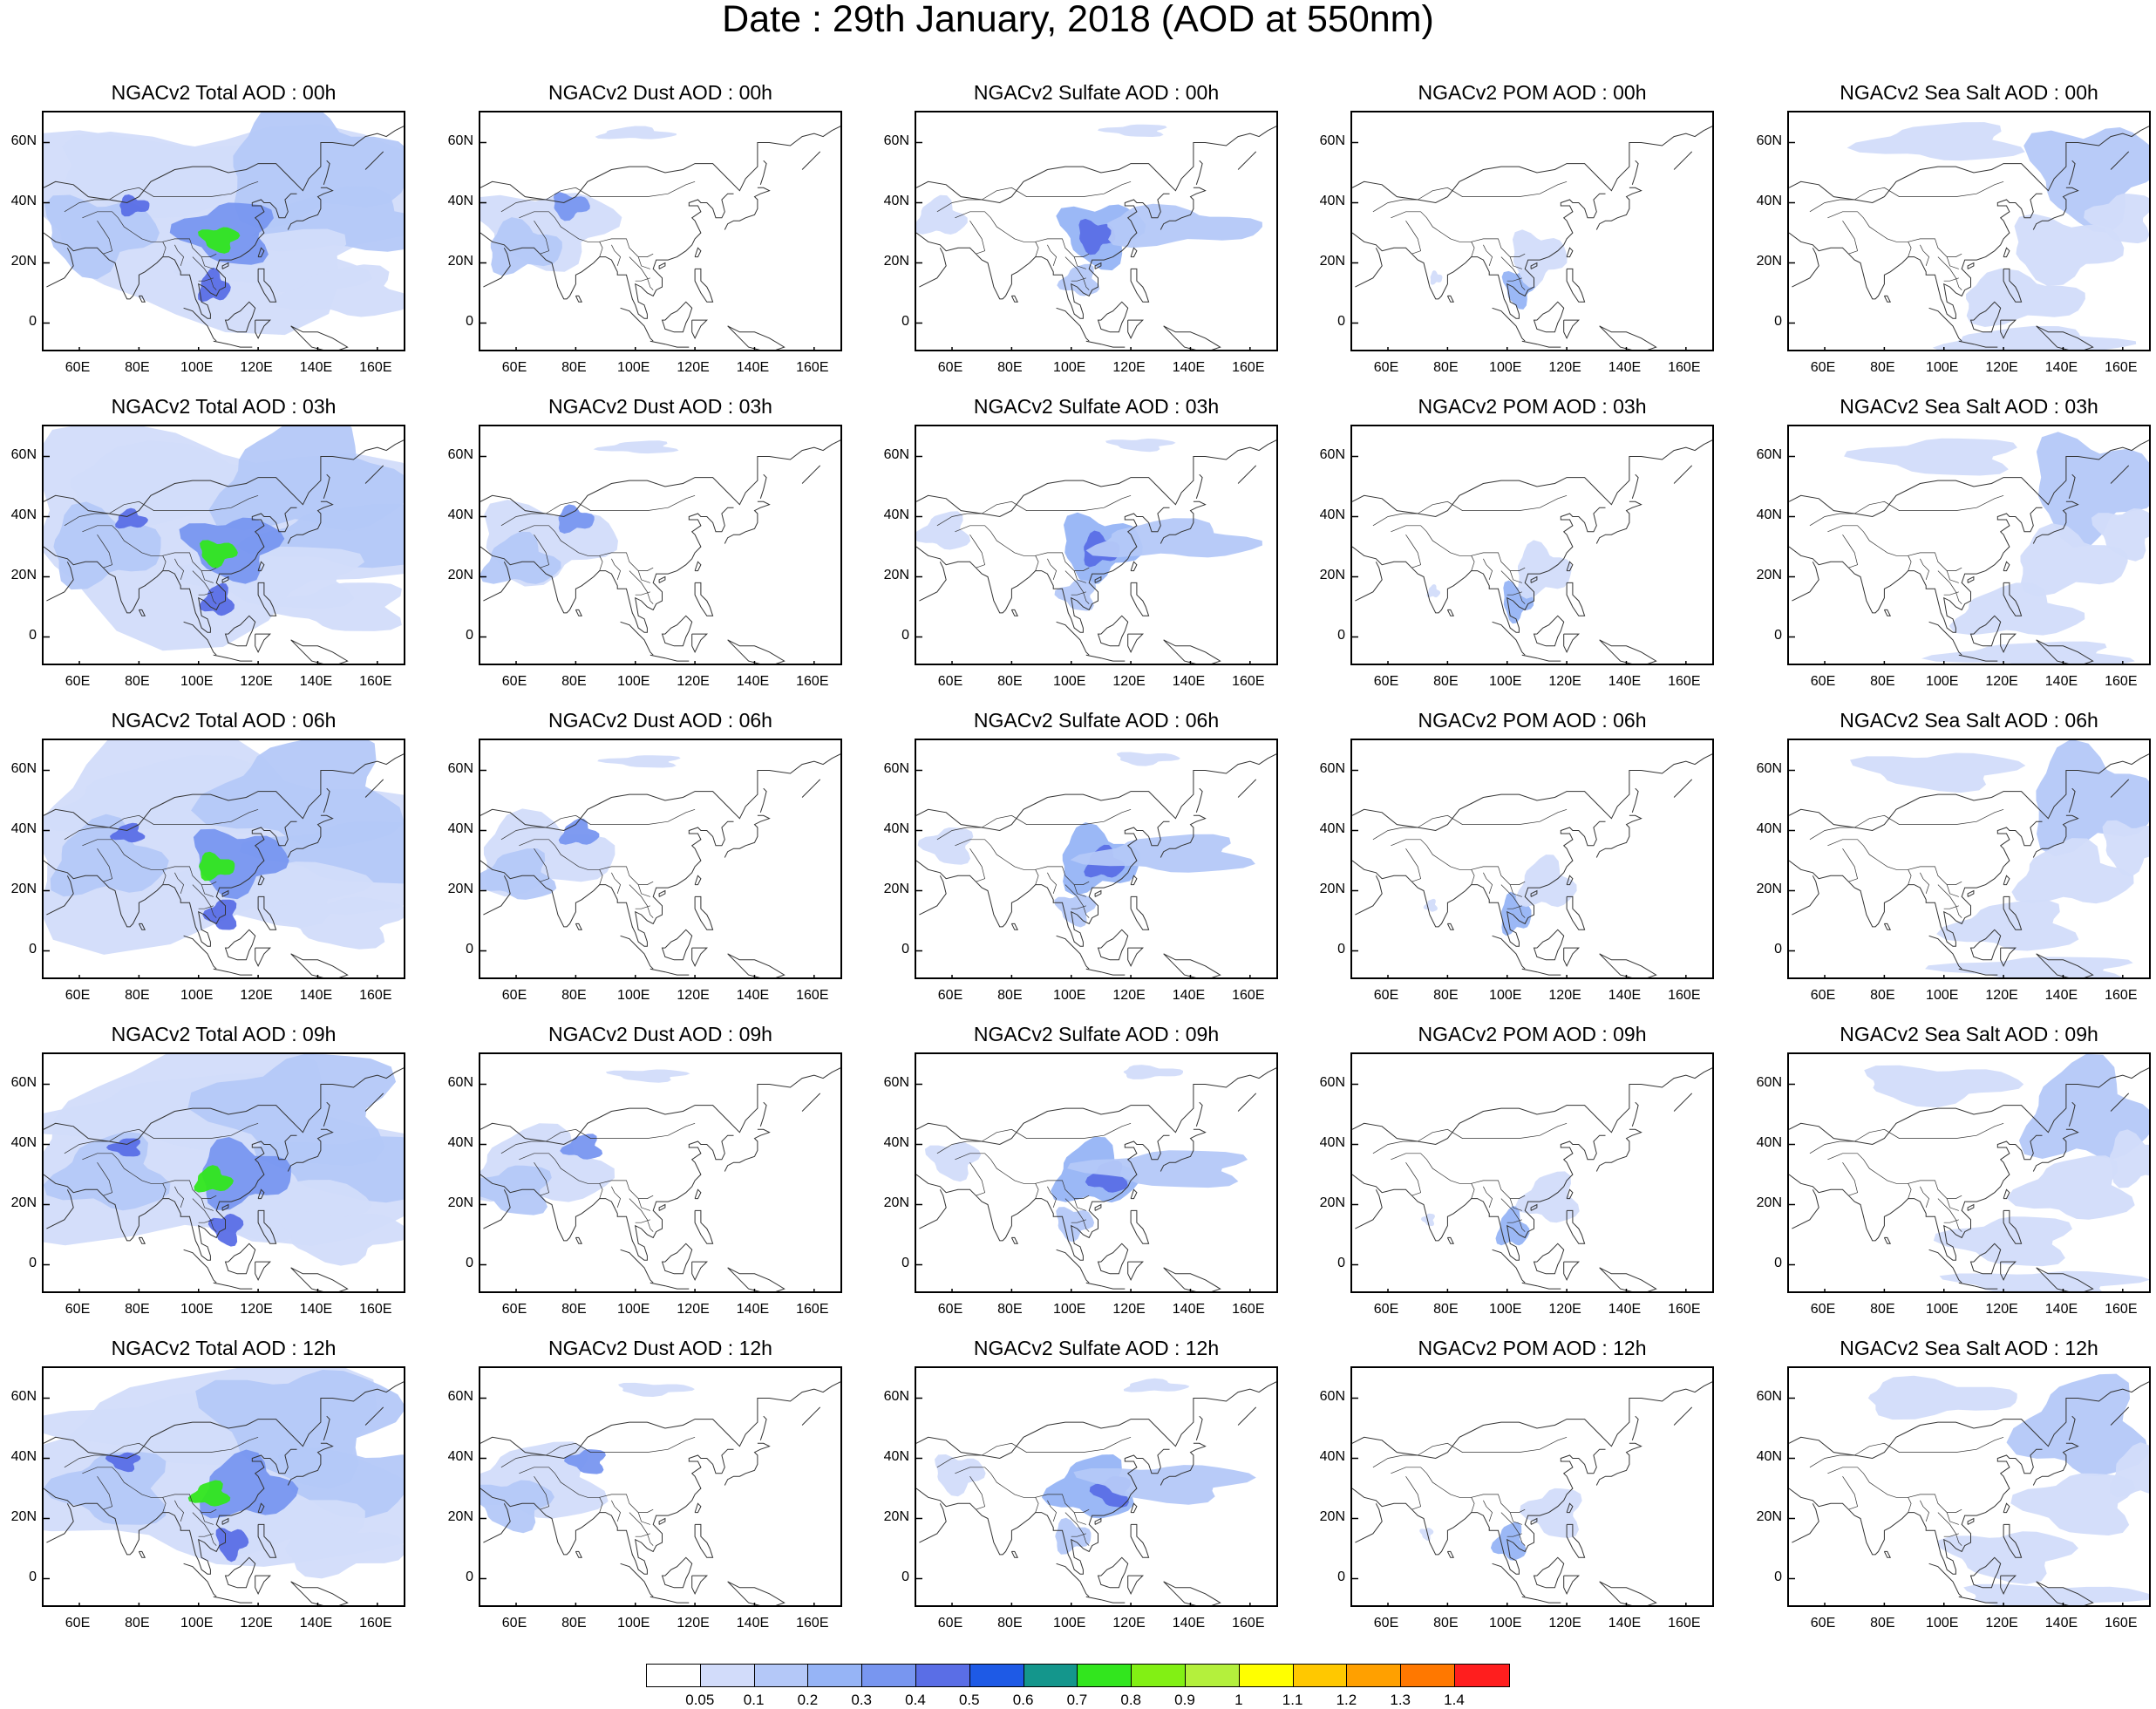 The width and height of the screenshot is (2156, 1709). I want to click on panel-title: NGACv2 Dust AOD : 09h, so click(661, 1034).